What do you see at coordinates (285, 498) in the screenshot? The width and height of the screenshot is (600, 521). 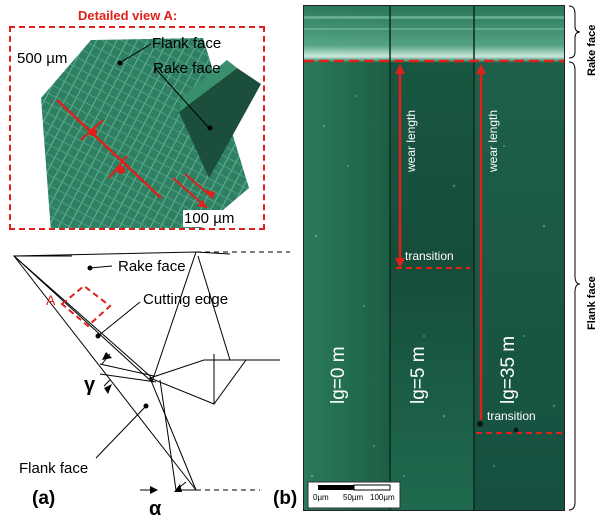 I see `panel-b-label: (b)` at bounding box center [285, 498].